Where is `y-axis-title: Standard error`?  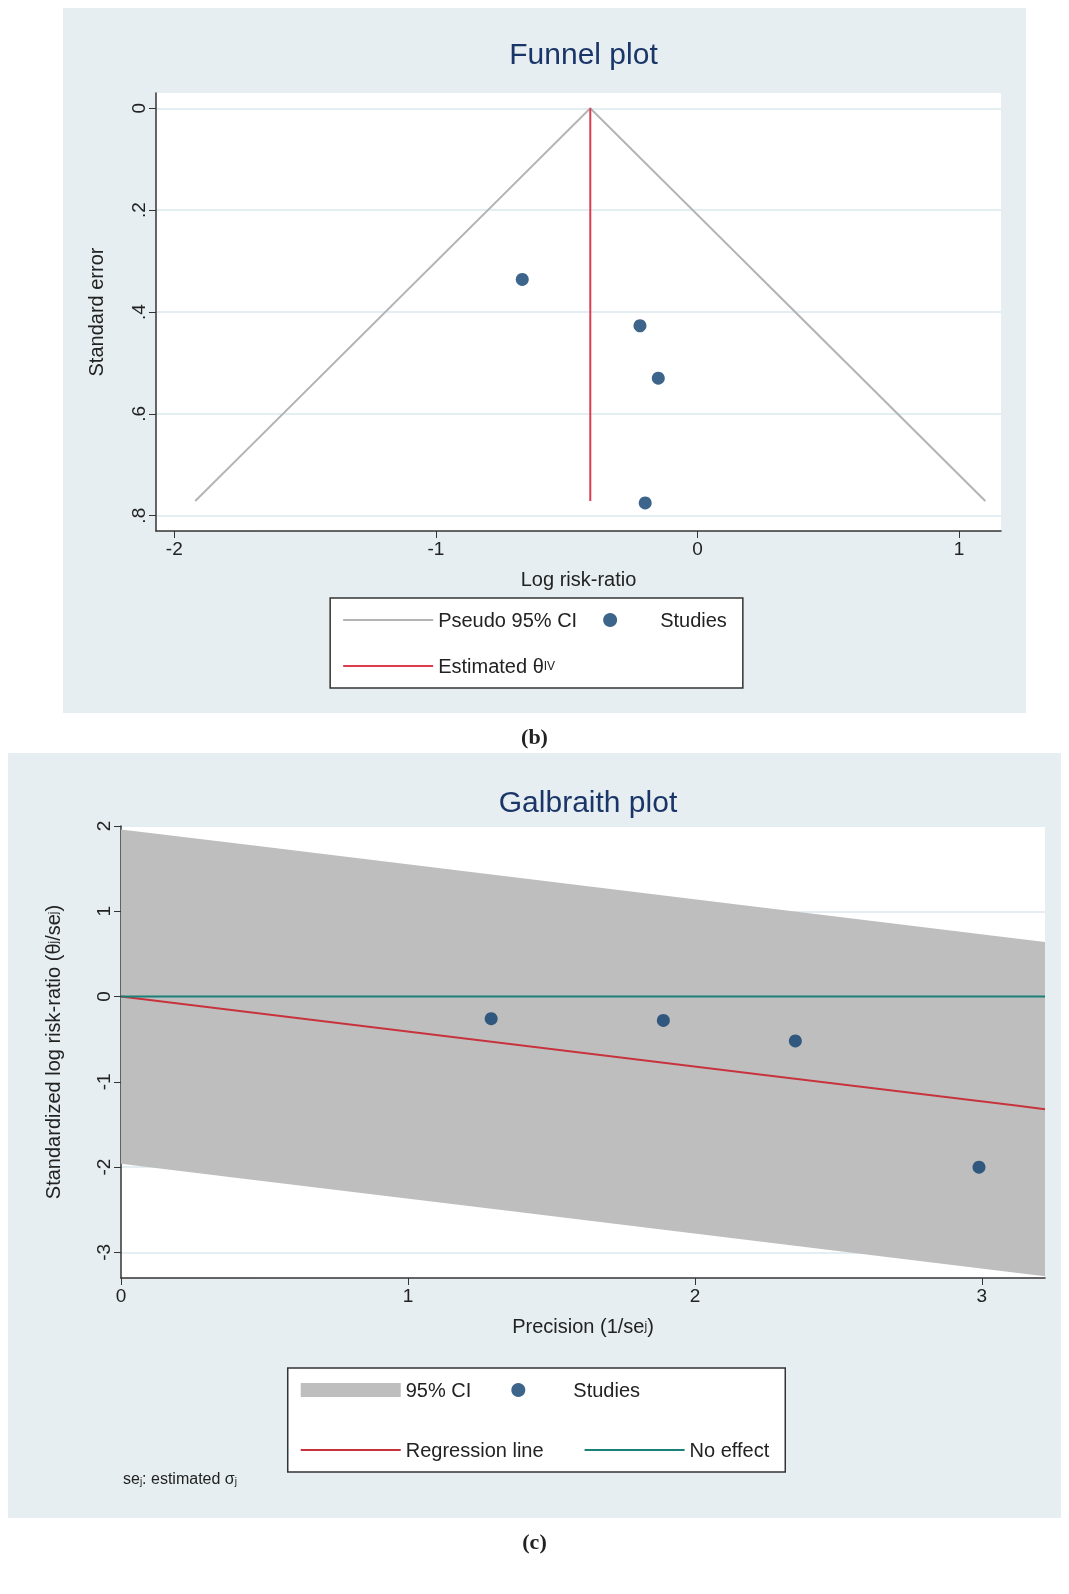
y-axis-title: Standard error is located at coordinates (96, 312).